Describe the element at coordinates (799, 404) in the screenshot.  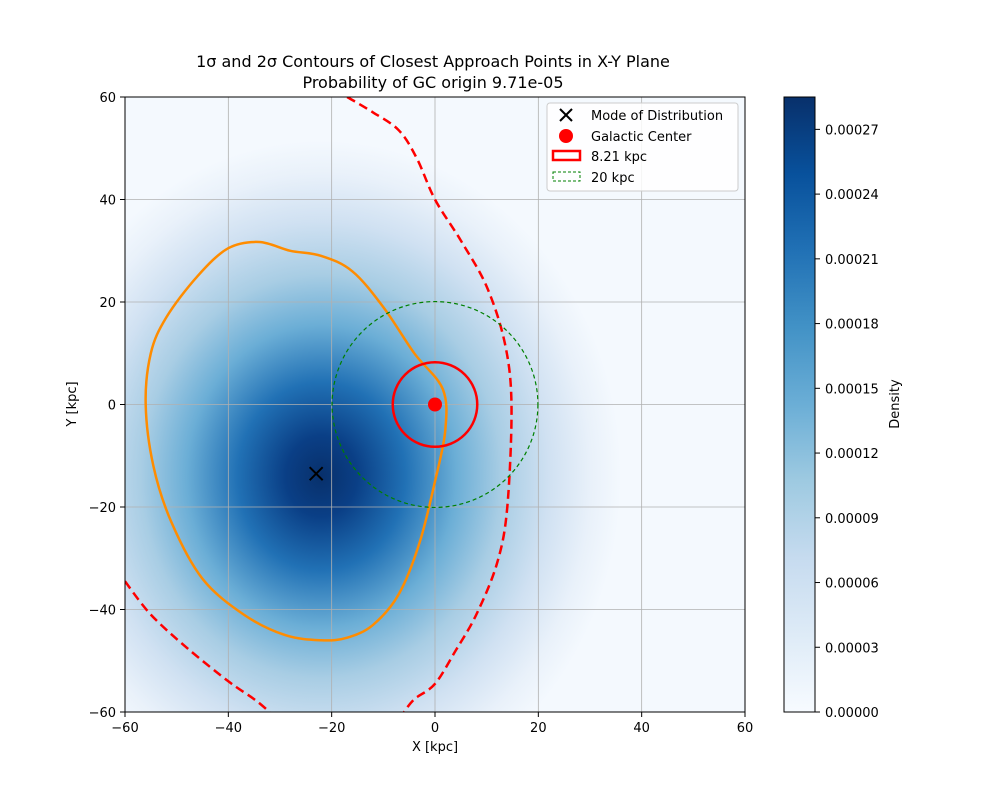
I see `colorbar-gradient-bar` at that location.